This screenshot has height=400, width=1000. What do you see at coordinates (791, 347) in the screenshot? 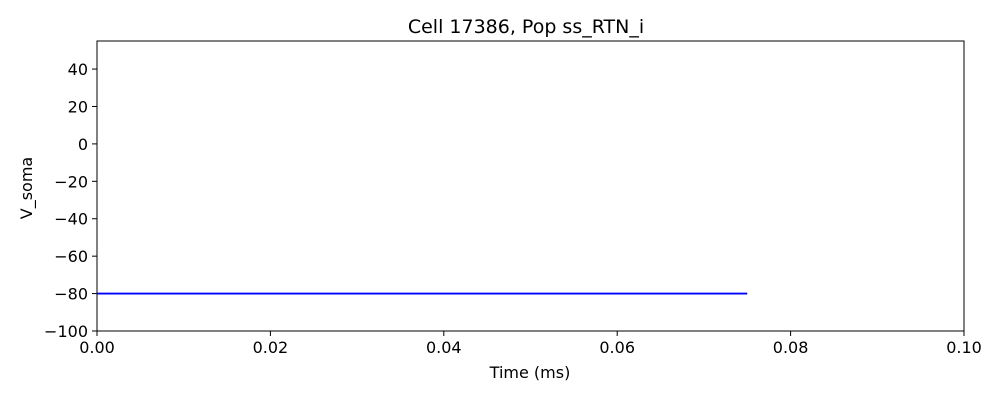
I see `x-tick-label: 0.08` at bounding box center [791, 347].